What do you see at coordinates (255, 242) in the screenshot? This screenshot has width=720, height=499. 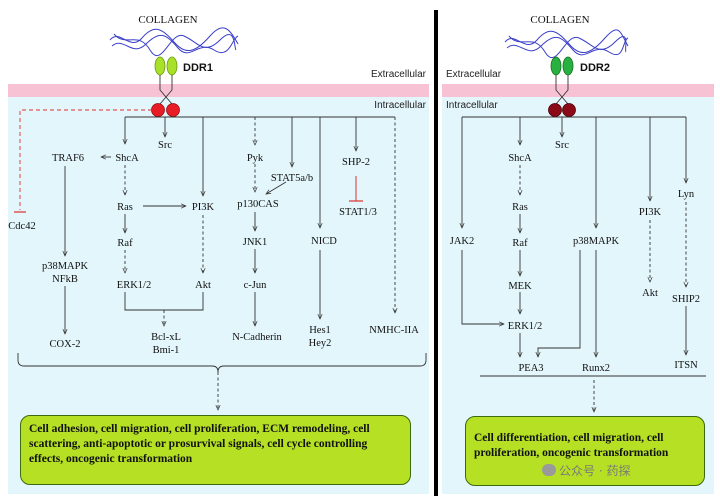 I see `jnk1-node: JNK1` at bounding box center [255, 242].